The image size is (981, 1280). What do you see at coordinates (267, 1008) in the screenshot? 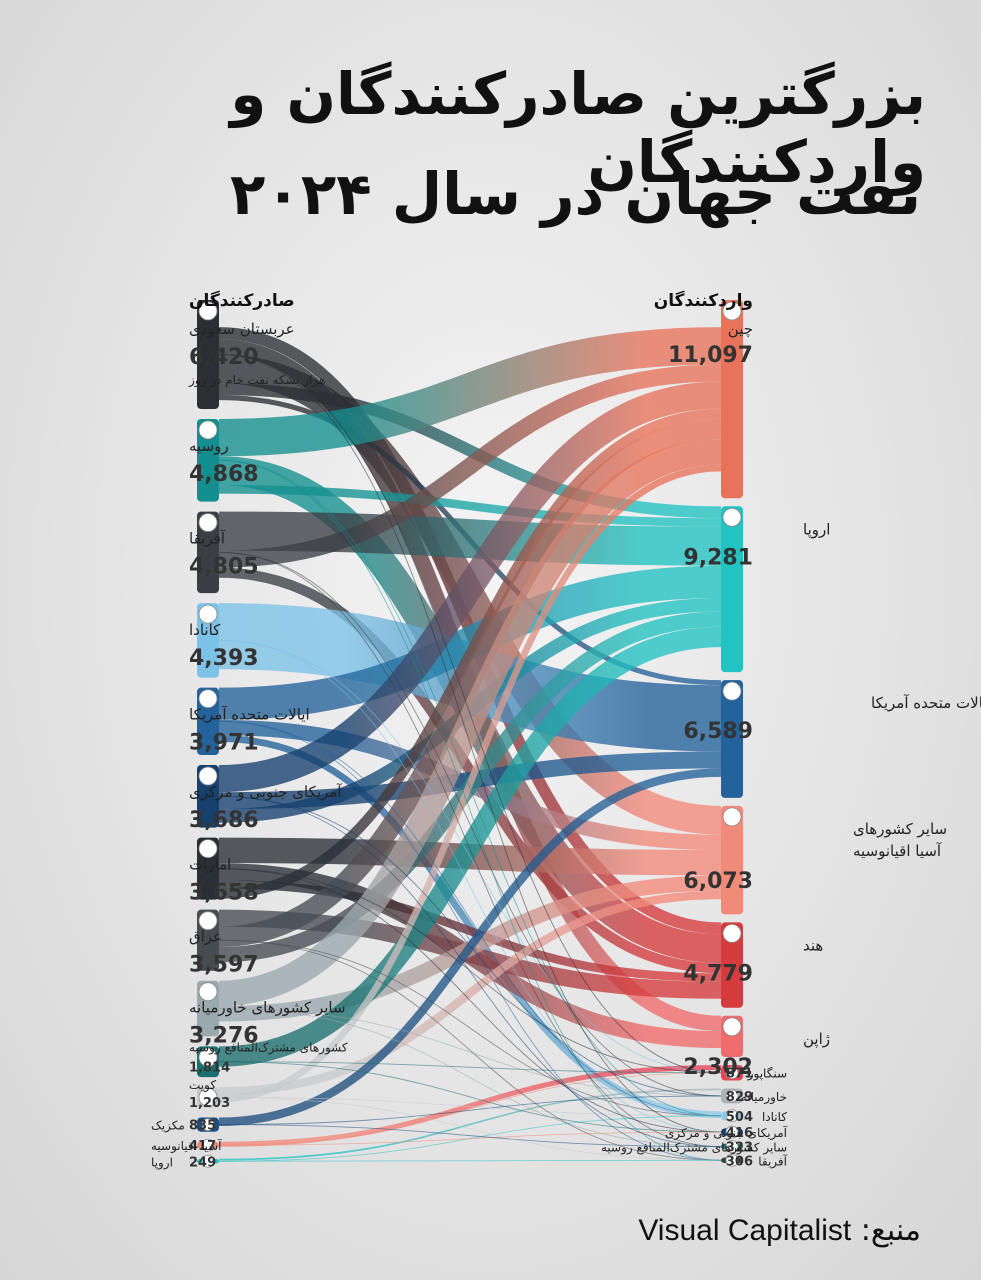
I see `exporter-name: سایر کشورهای خاورمیانه` at bounding box center [267, 1008].